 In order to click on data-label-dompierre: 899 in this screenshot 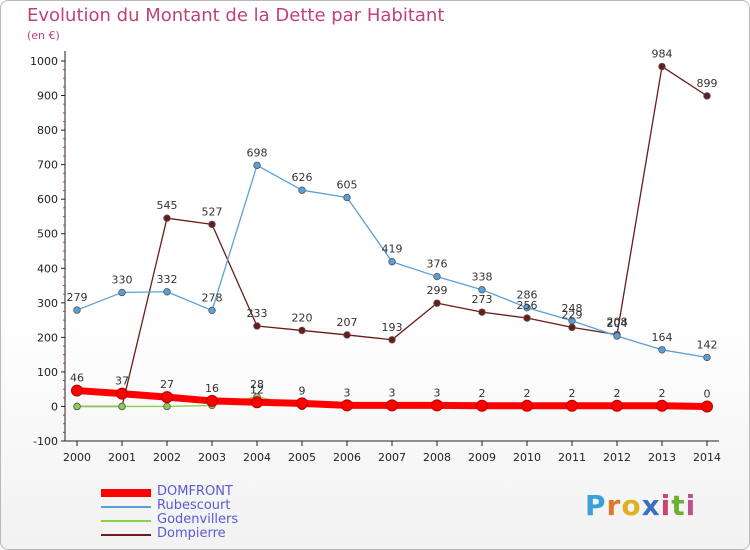, I will do `click(707, 83)`.